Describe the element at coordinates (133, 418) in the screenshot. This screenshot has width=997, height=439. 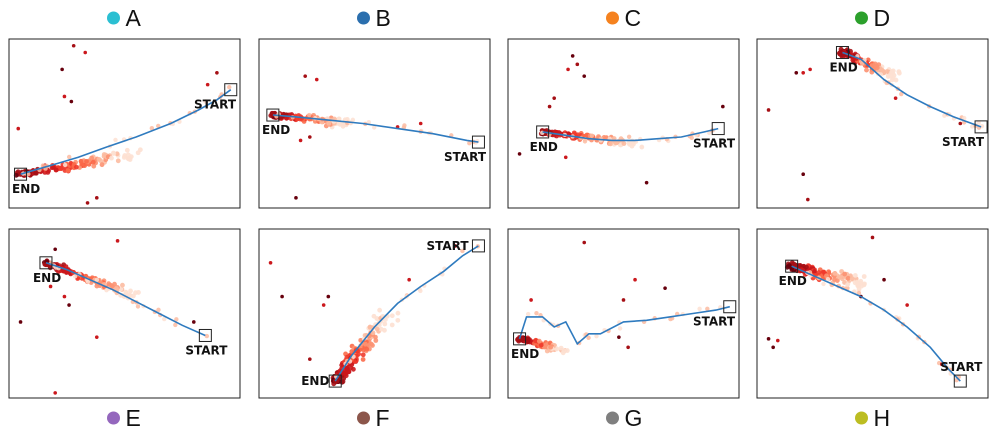
I see `panel-title: E` at that location.